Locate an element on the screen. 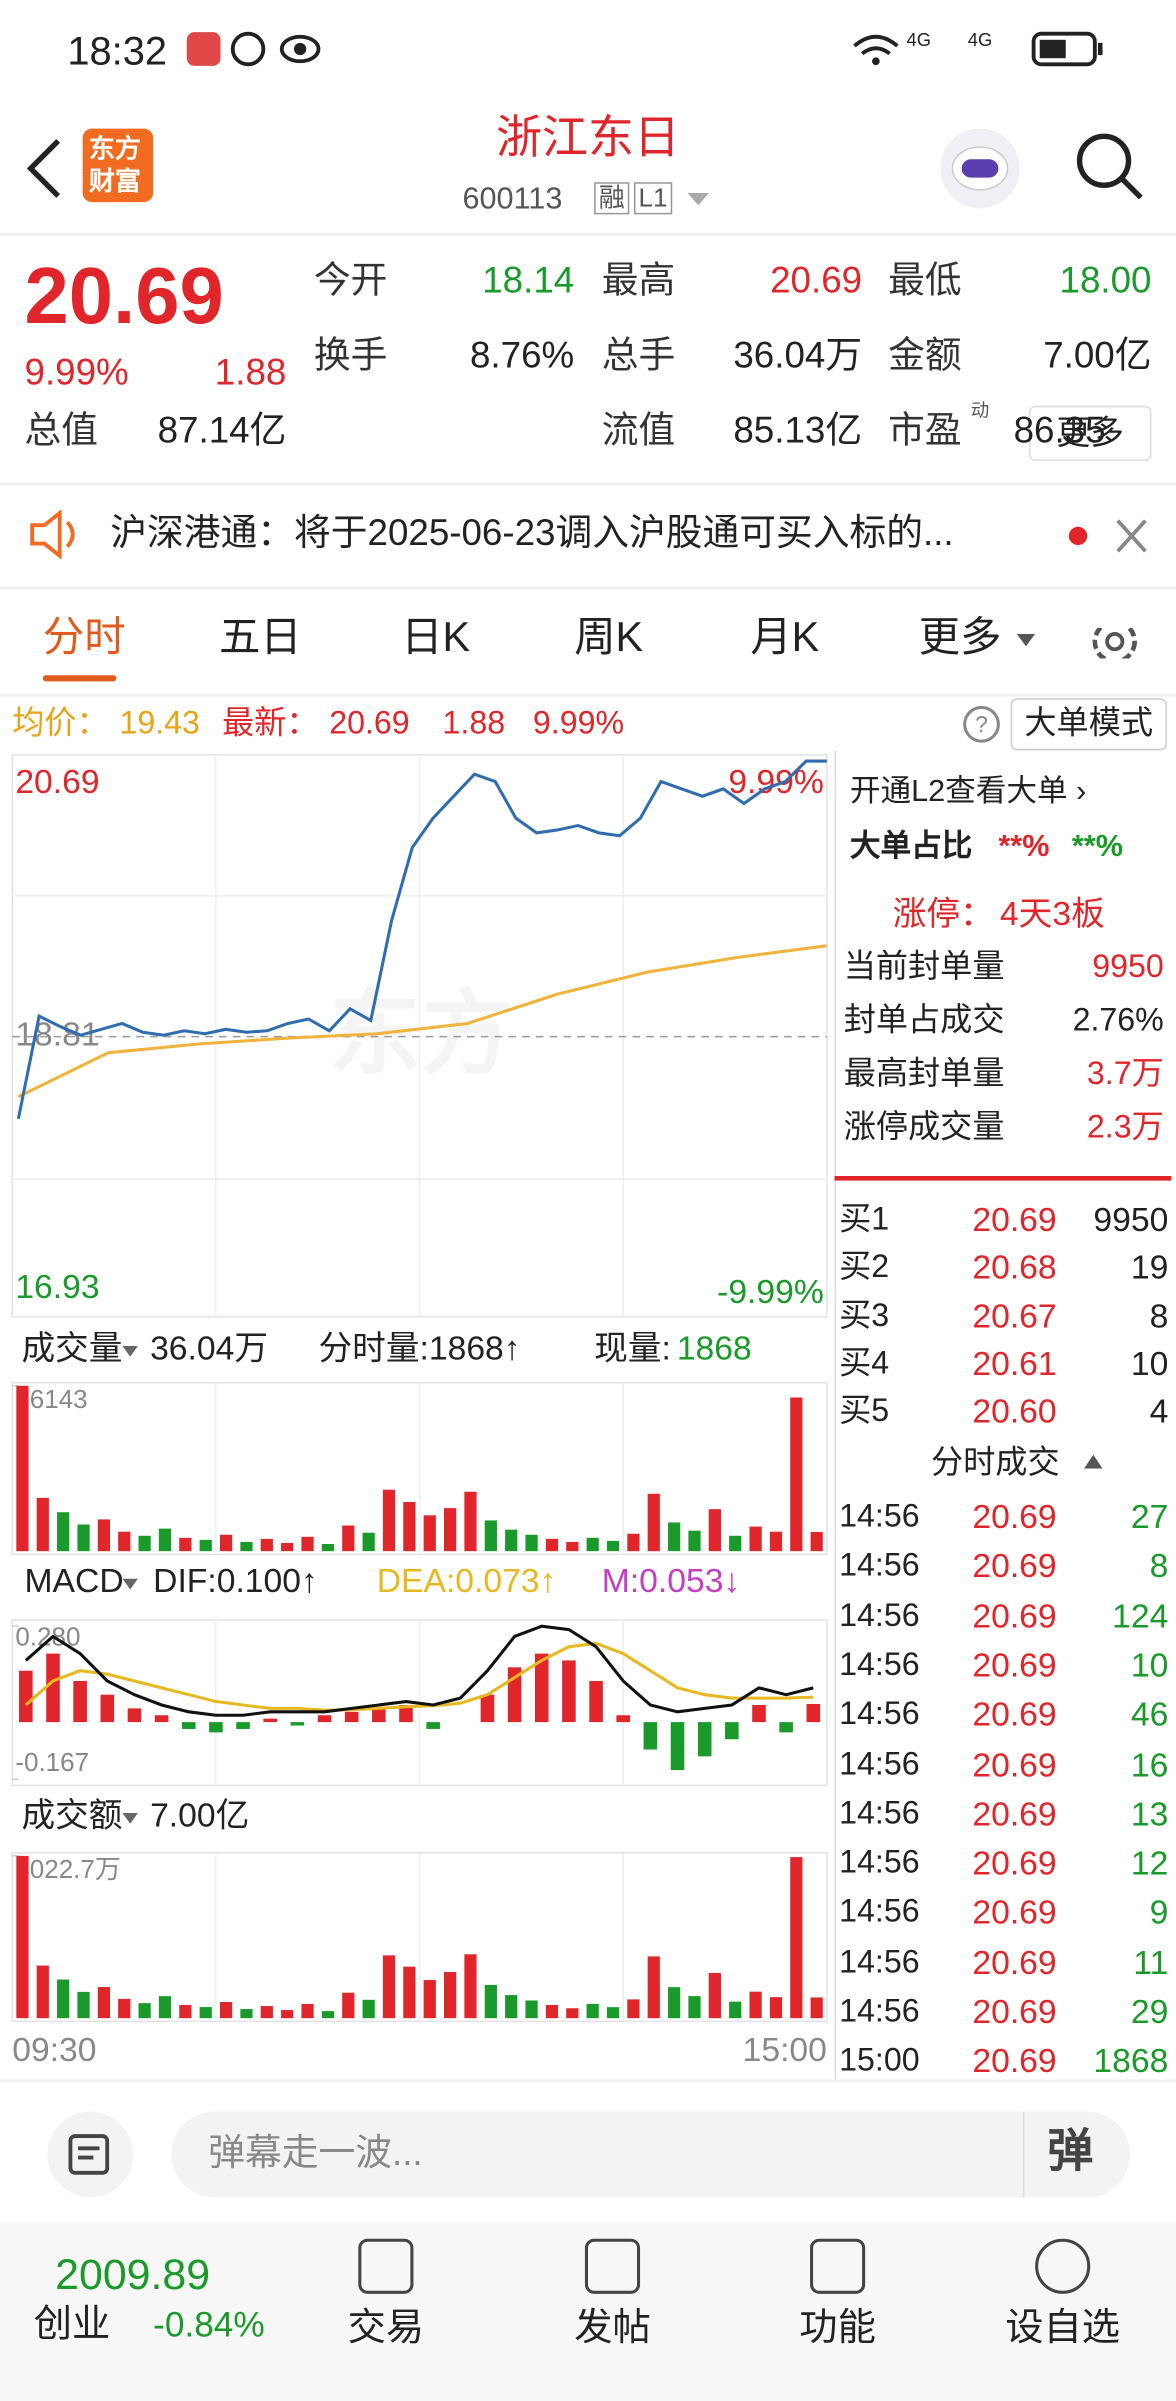 The height and width of the screenshot is (2401, 1176). comment-input: 弹幕走一波... 弹 is located at coordinates (651, 2154).